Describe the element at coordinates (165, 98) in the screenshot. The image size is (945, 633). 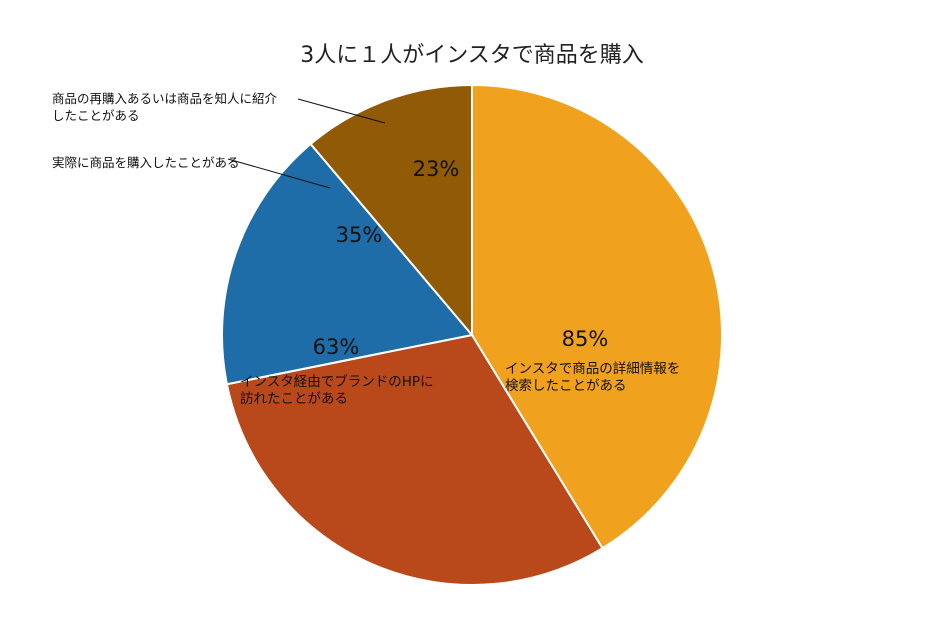
I see `slice-label-line: 商品の再購入あるいは商品を知人に紹介` at that location.